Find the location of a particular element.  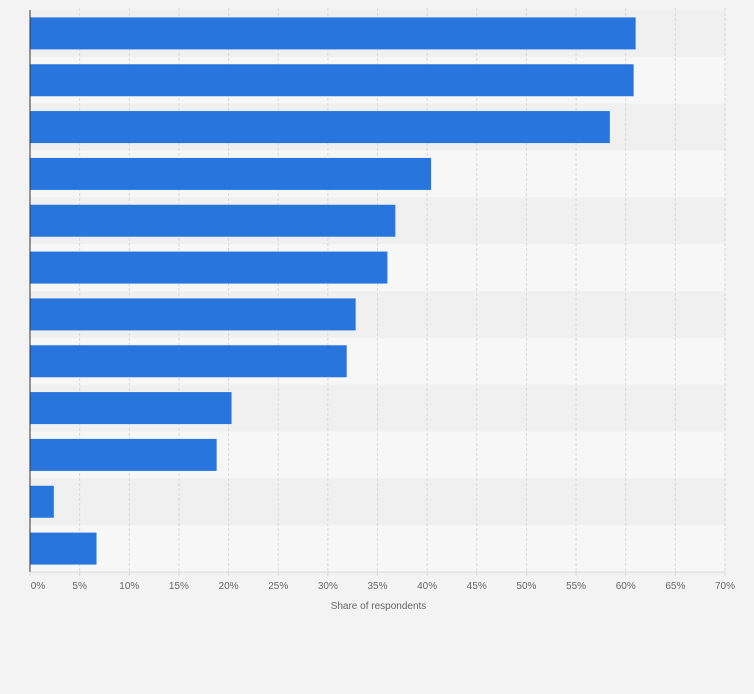

x-tick-label: 15% is located at coordinates (179, 586).